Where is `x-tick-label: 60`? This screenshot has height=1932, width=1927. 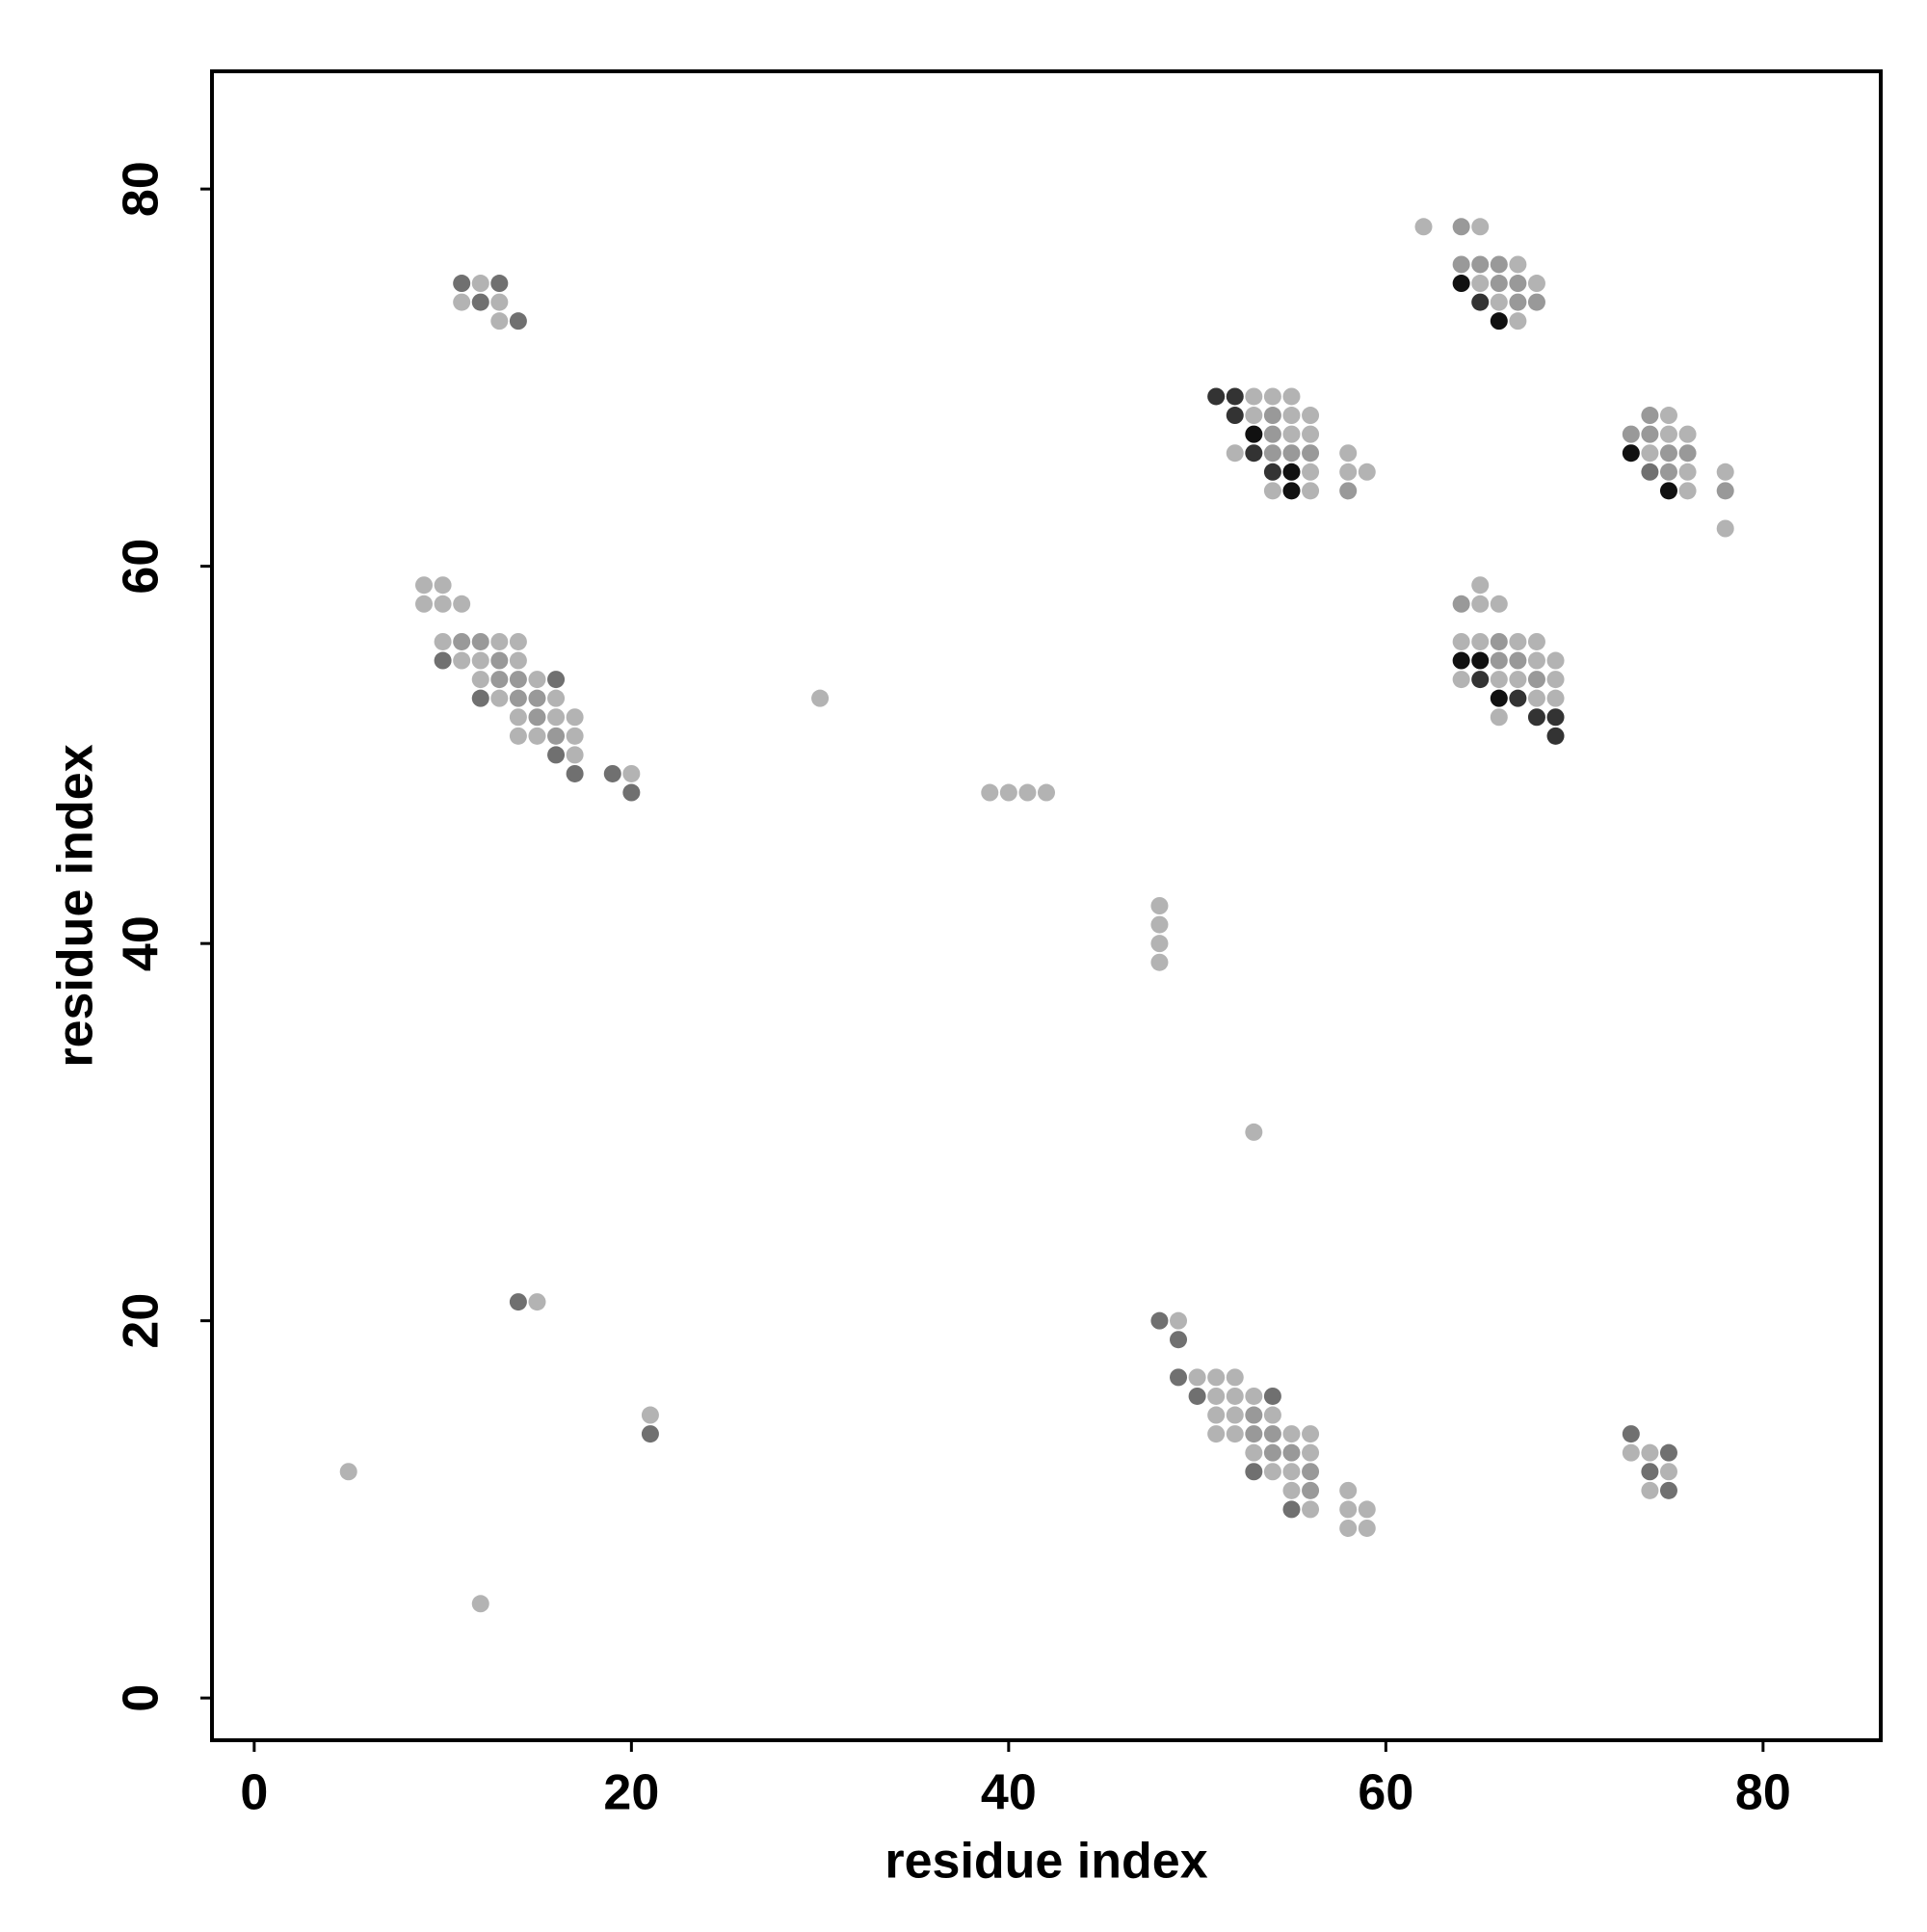 x-tick-label: 60 is located at coordinates (1386, 1793).